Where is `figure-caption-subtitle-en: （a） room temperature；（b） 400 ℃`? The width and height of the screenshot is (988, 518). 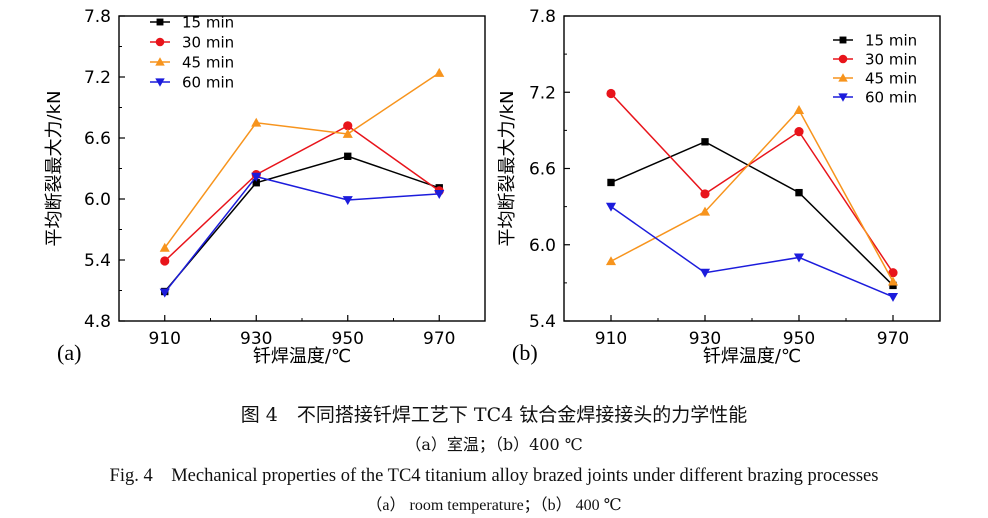 figure-caption-subtitle-en: （a） room temperature；（b） 400 ℃ is located at coordinates (494, 505).